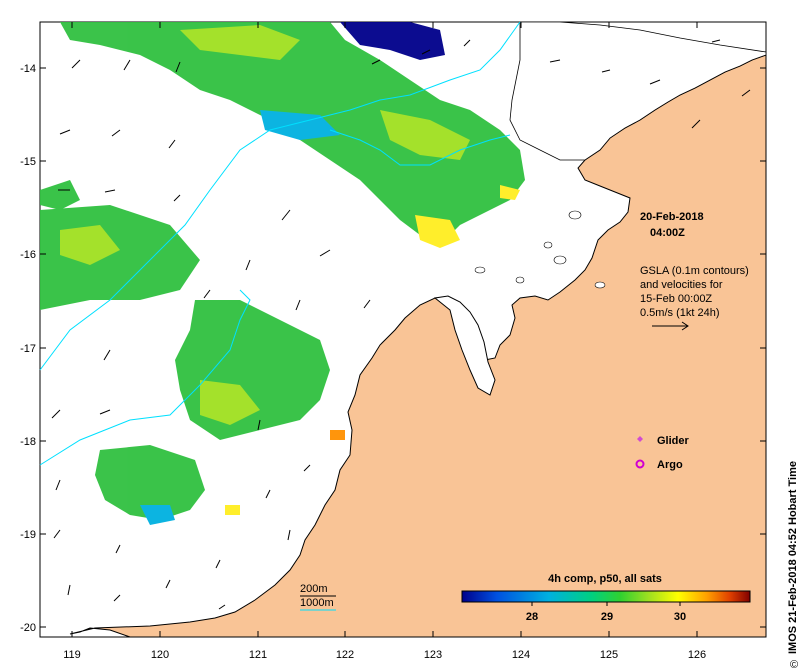 The image size is (809, 672). What do you see at coordinates (28, 442) in the screenshot?
I see `lat-label: -18` at bounding box center [28, 442].